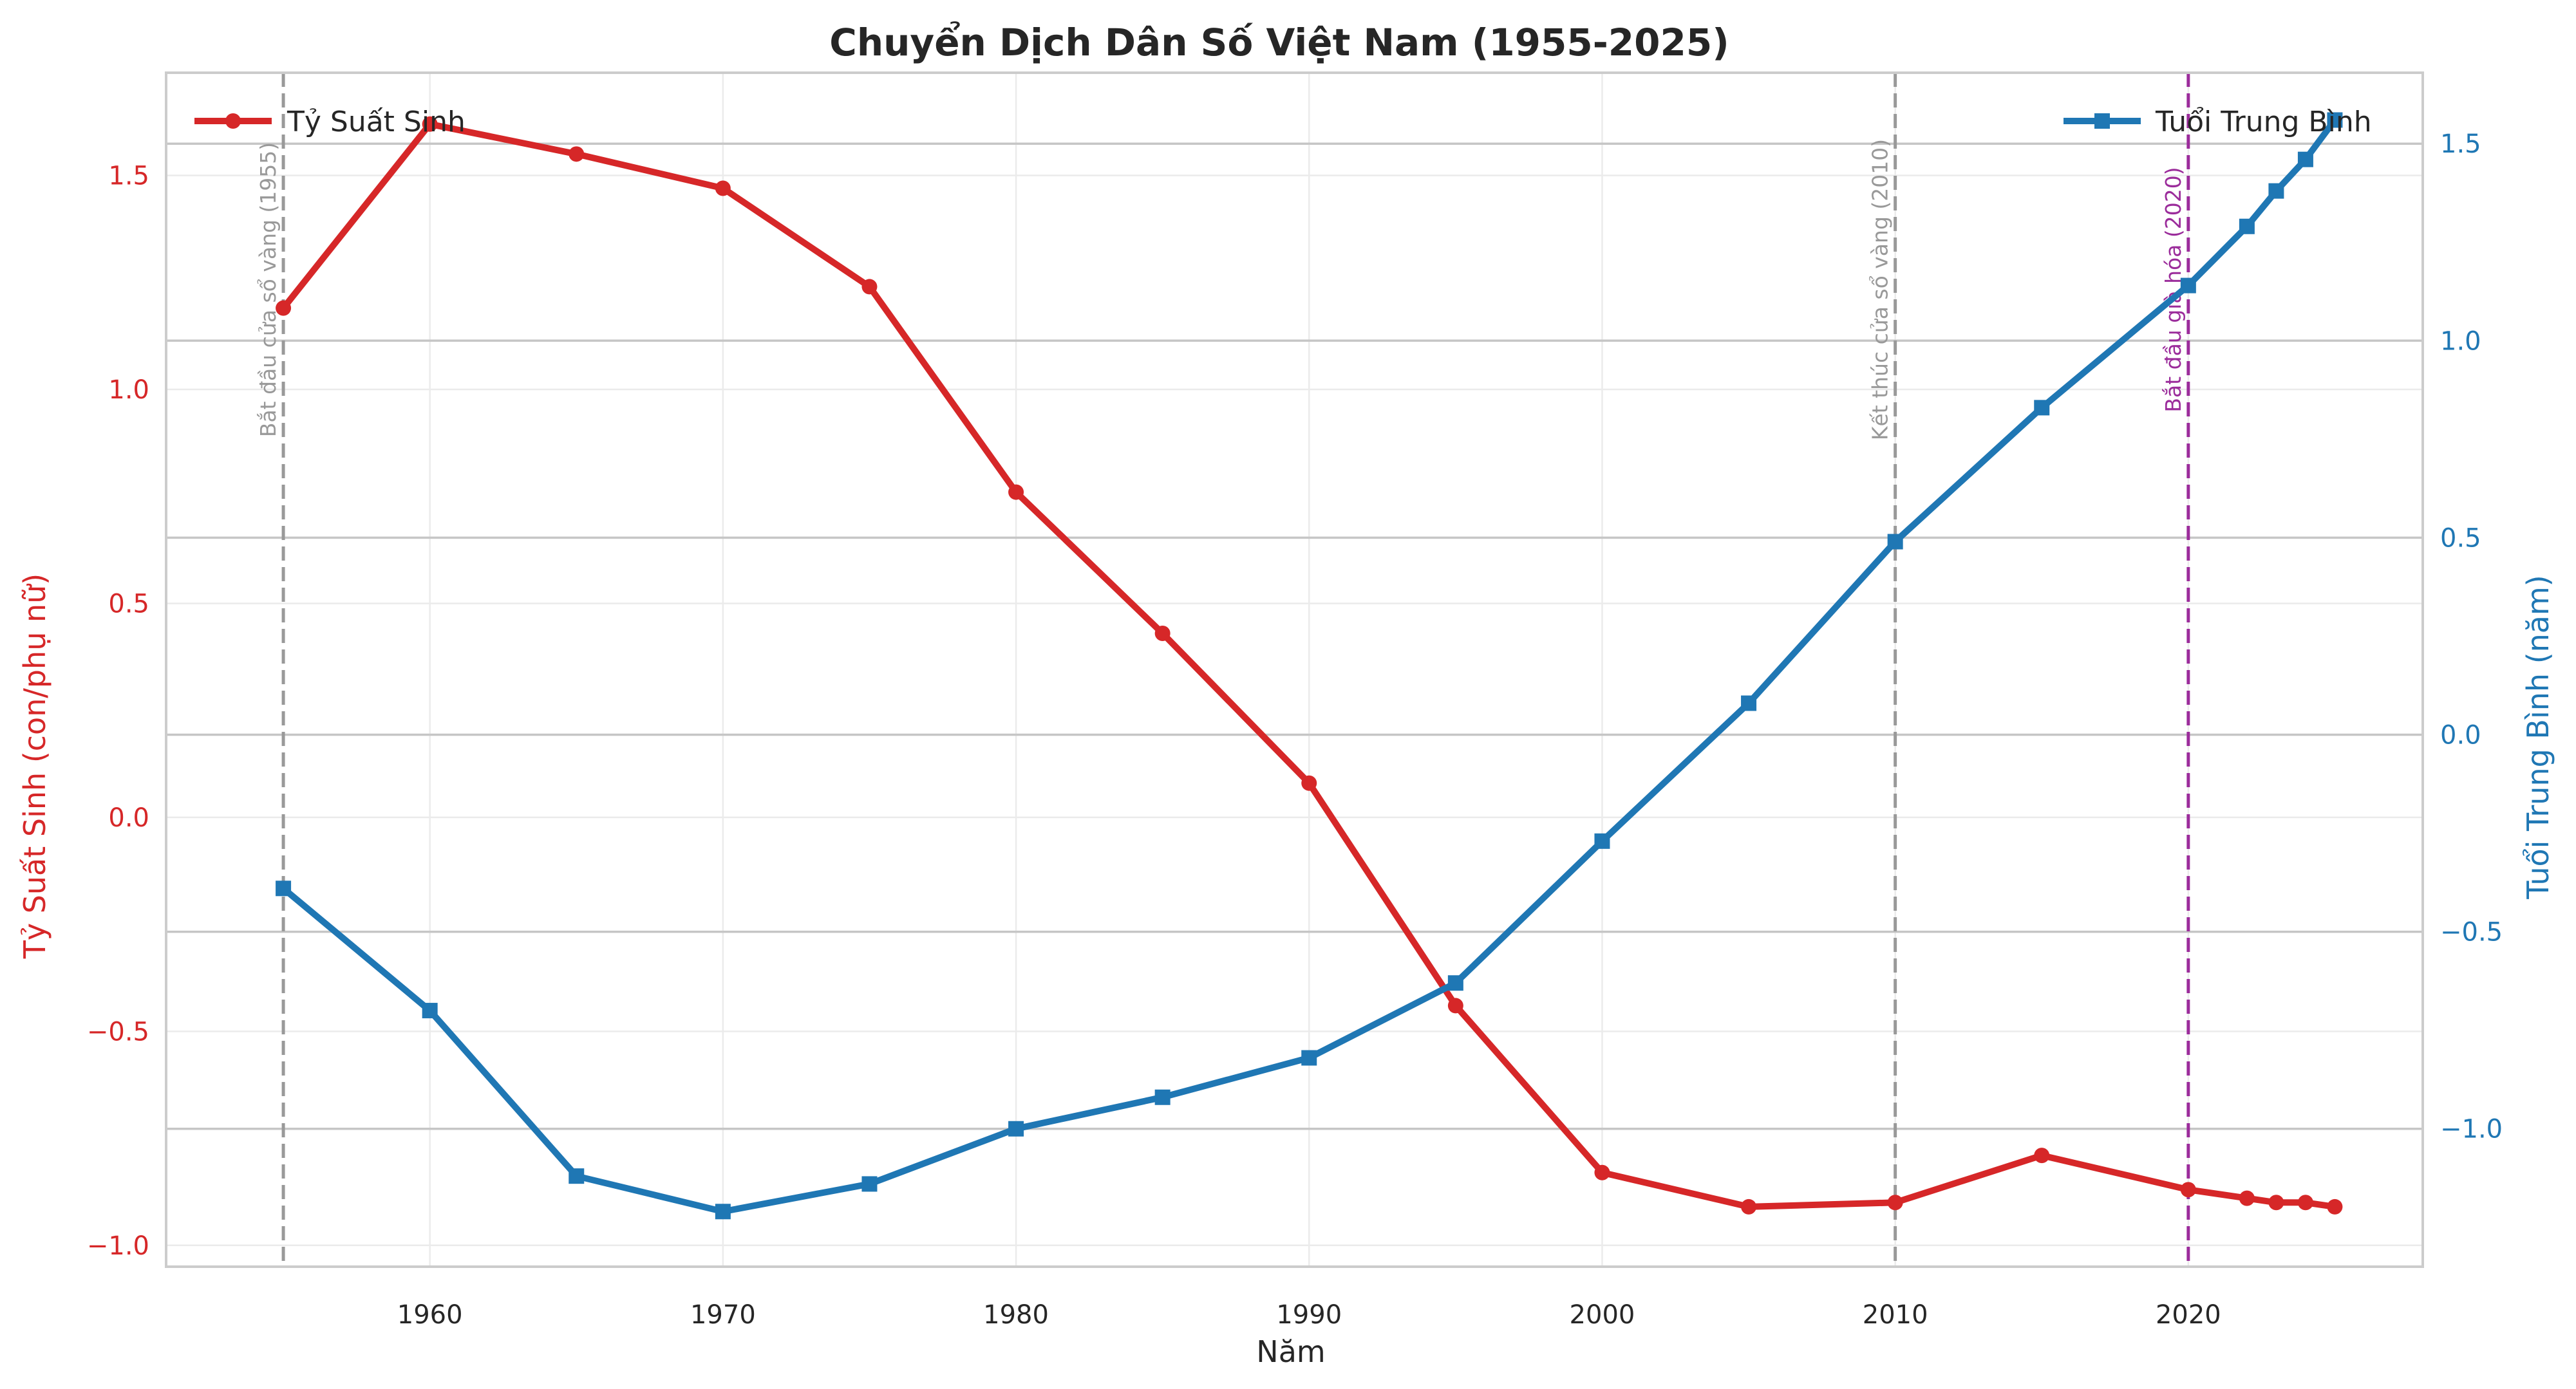  Describe the element at coordinates (34, 766) in the screenshot. I see `y-axis-label-left: Tỷ Suất Sinh (con/phụ nữ)` at that location.